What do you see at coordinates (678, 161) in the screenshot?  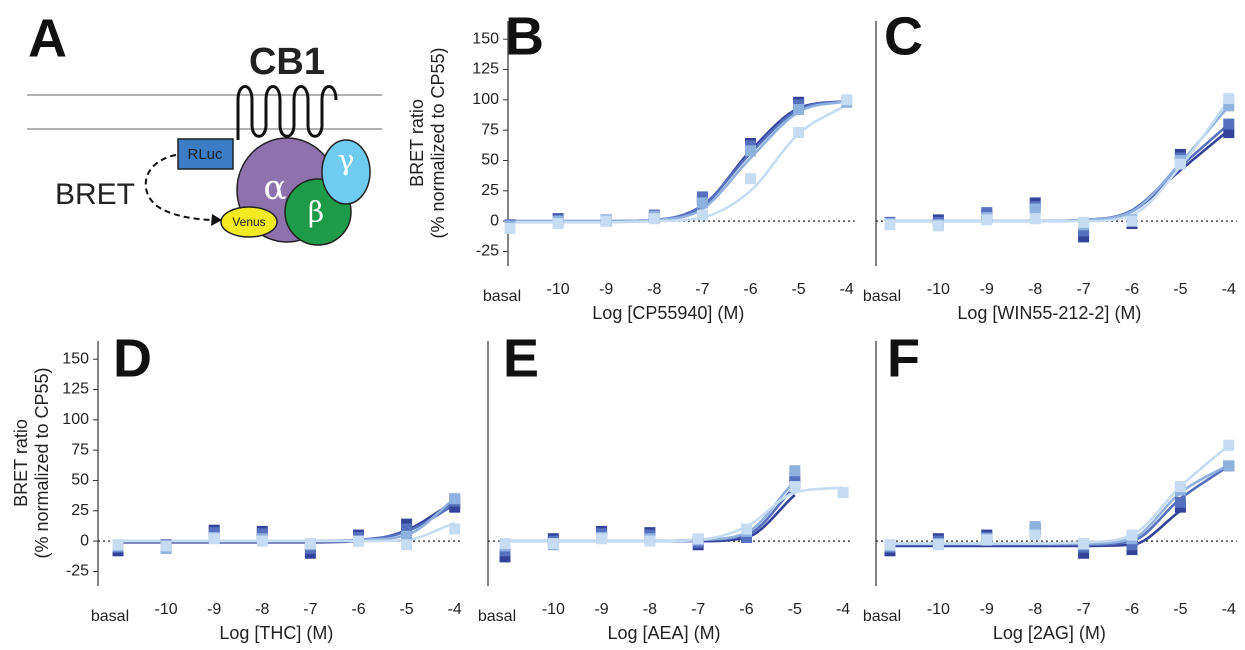 I see `fit-curve` at bounding box center [678, 161].